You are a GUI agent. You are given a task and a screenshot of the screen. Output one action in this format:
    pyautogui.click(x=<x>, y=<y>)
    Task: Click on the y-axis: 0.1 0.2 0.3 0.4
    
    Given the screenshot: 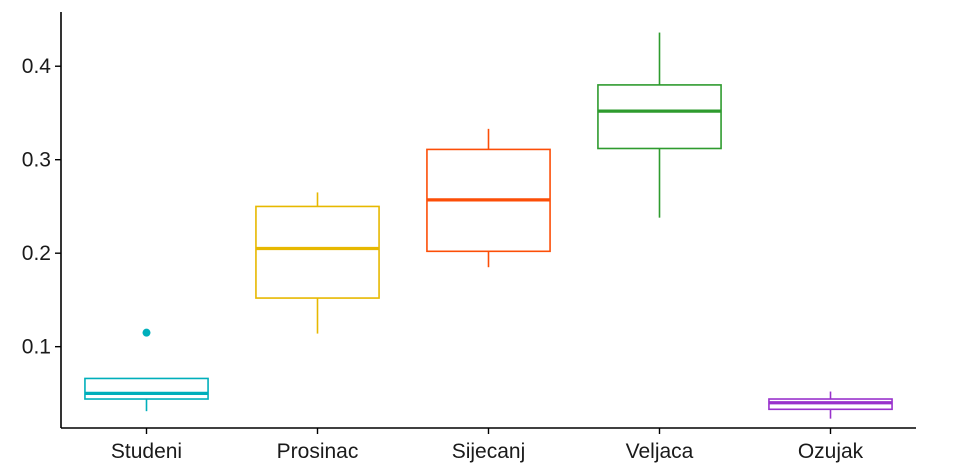 What is the action you would take?
    pyautogui.click(x=41, y=207)
    